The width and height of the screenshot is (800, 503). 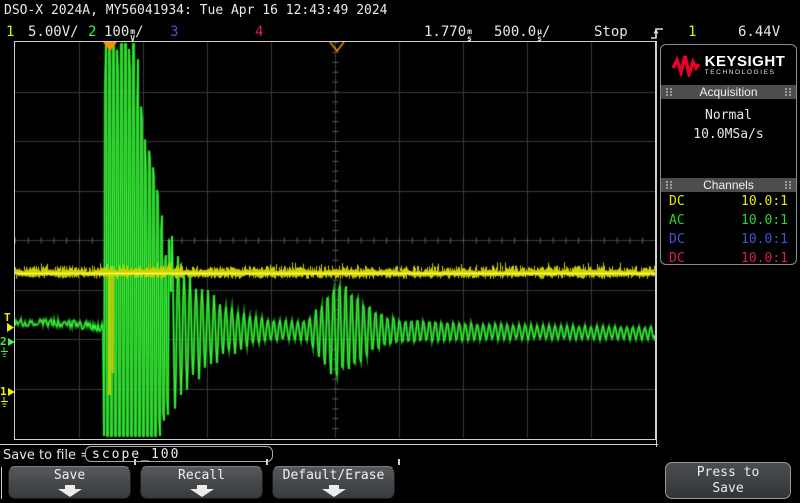 What do you see at coordinates (1, 483) in the screenshot?
I see `softkey-slot-edge` at bounding box center [1, 483].